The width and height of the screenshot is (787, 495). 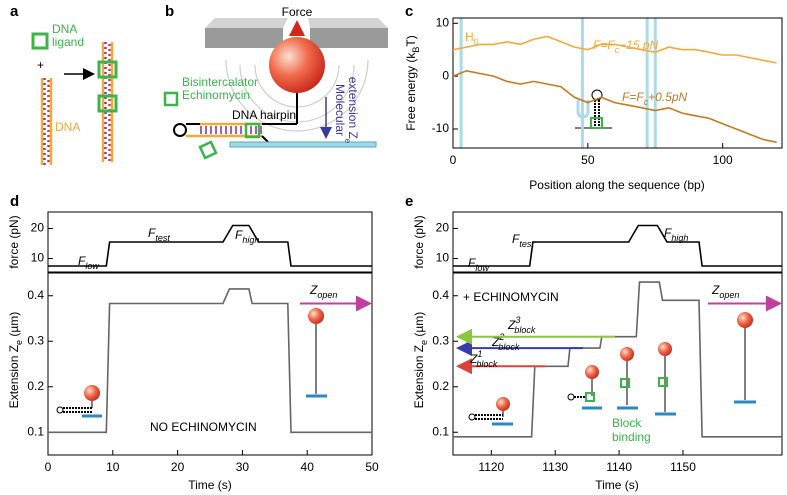 I want to click on bead, so click(x=297, y=65).